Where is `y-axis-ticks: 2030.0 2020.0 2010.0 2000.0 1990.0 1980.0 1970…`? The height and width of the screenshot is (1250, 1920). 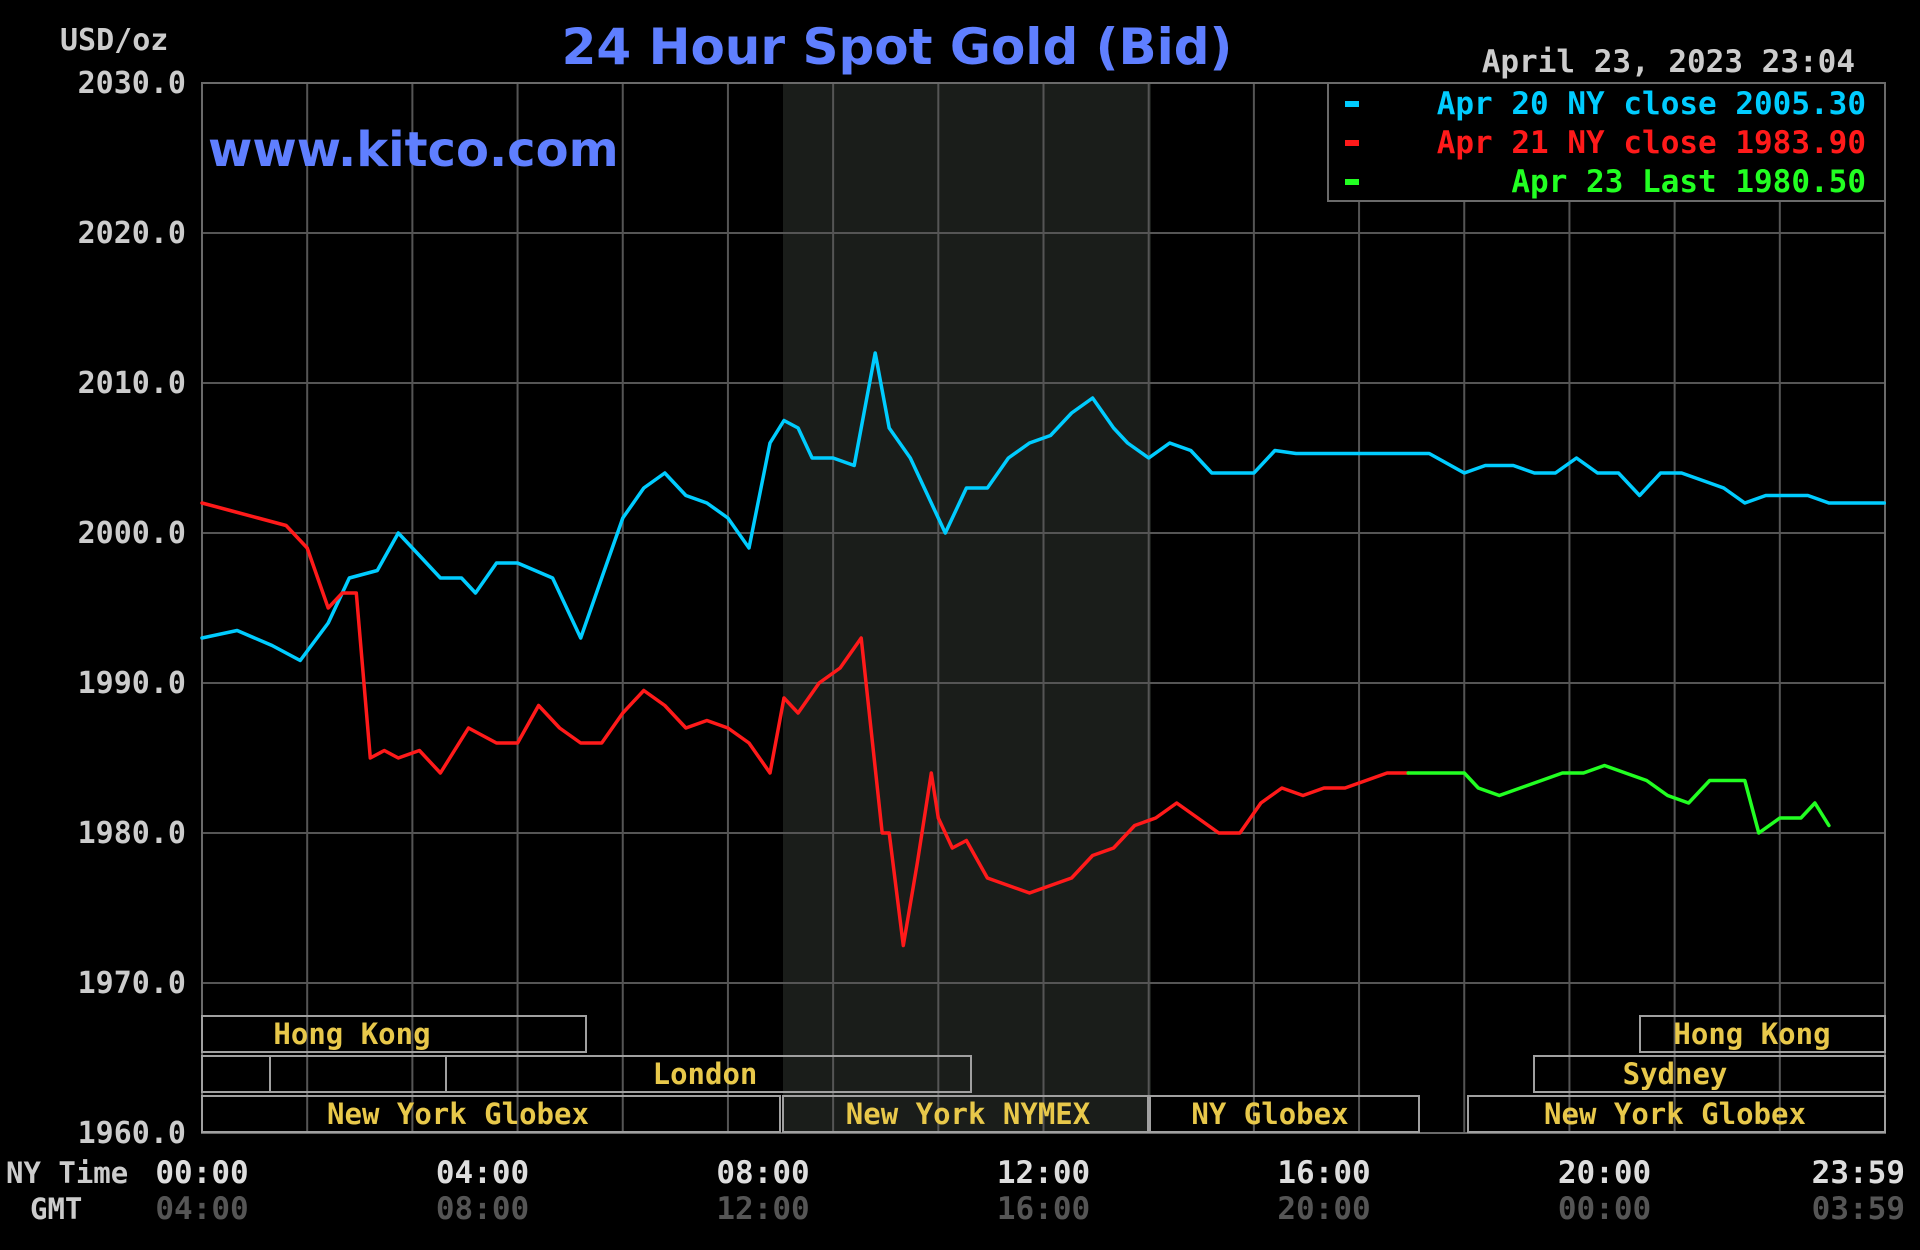
y-axis-ticks: 2030.0 2020.0 2010.0 2000.0 1990.0 1980.0 1970… is located at coordinates (132, 608).